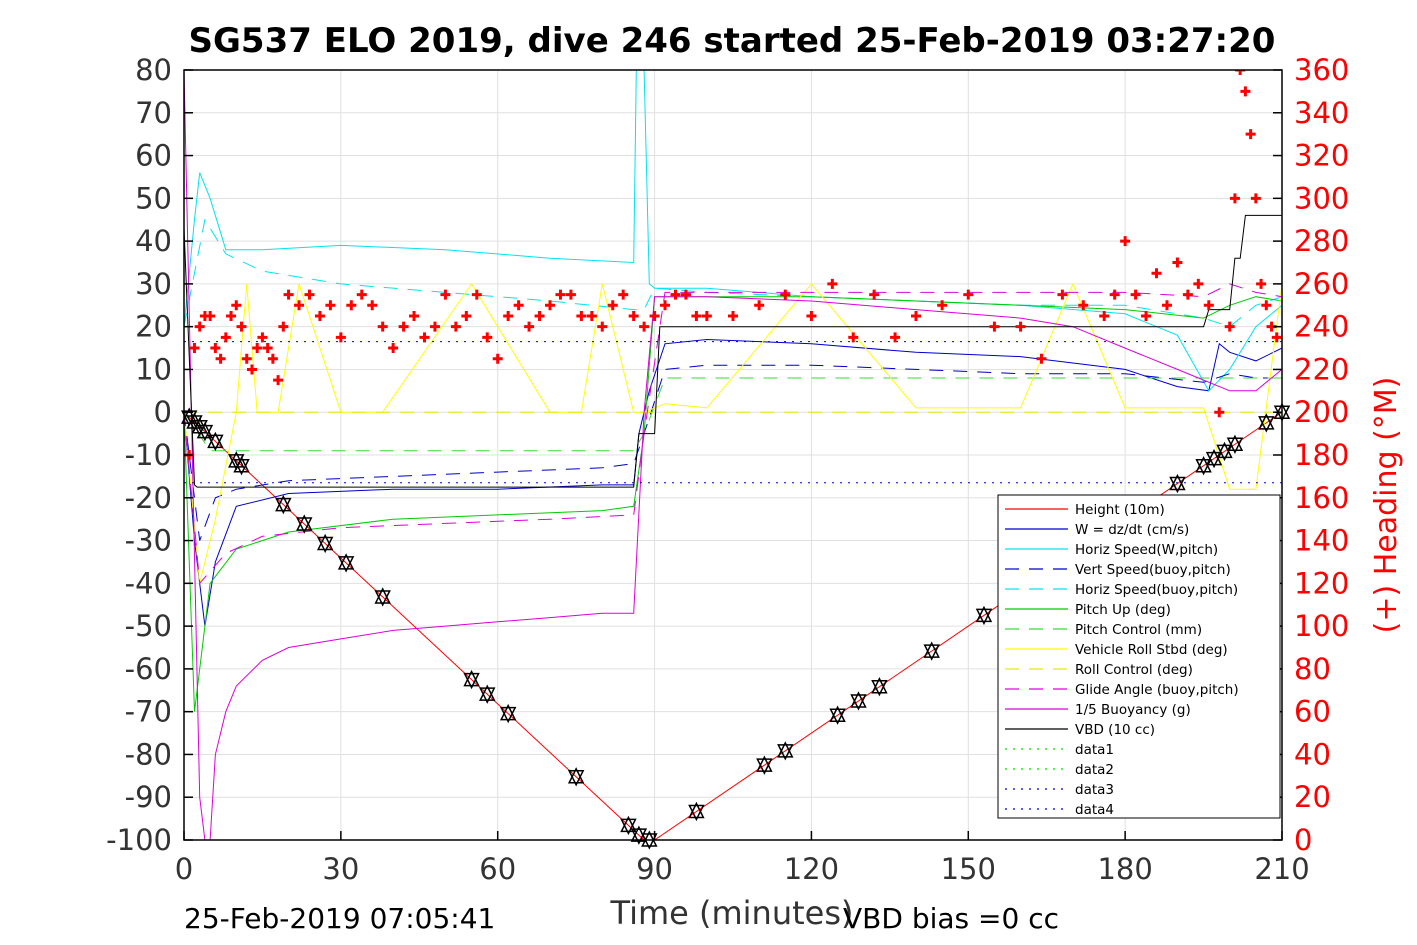  I want to click on y-tick-label: -50, so click(148, 626).